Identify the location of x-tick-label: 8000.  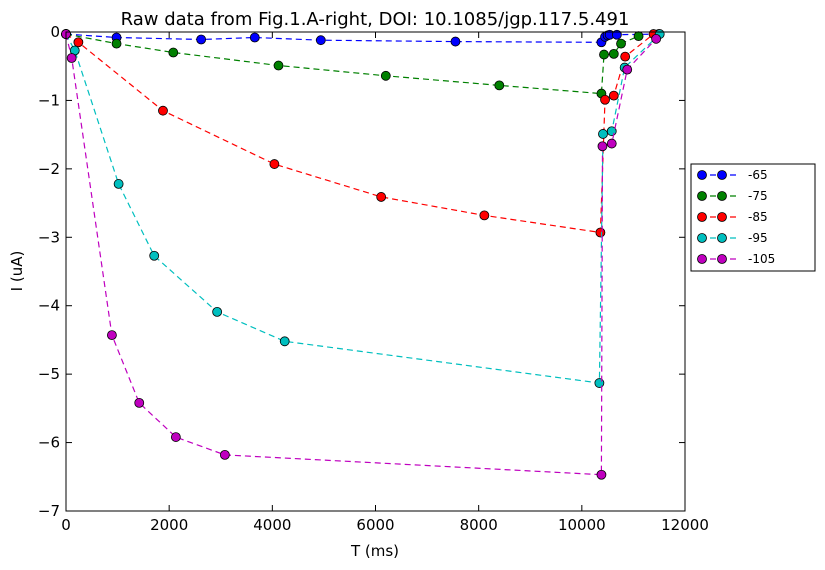
(479, 525).